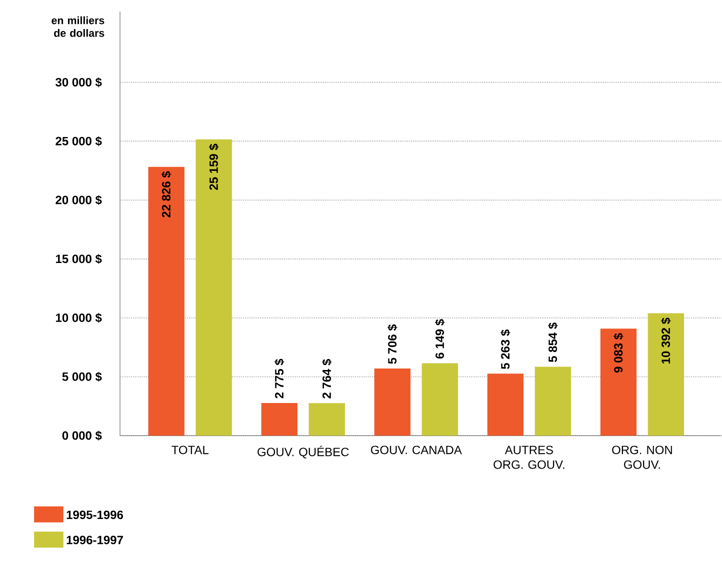 This screenshot has width=722, height=577. I want to click on y-tick-label: 10 000 $, so click(79, 317).